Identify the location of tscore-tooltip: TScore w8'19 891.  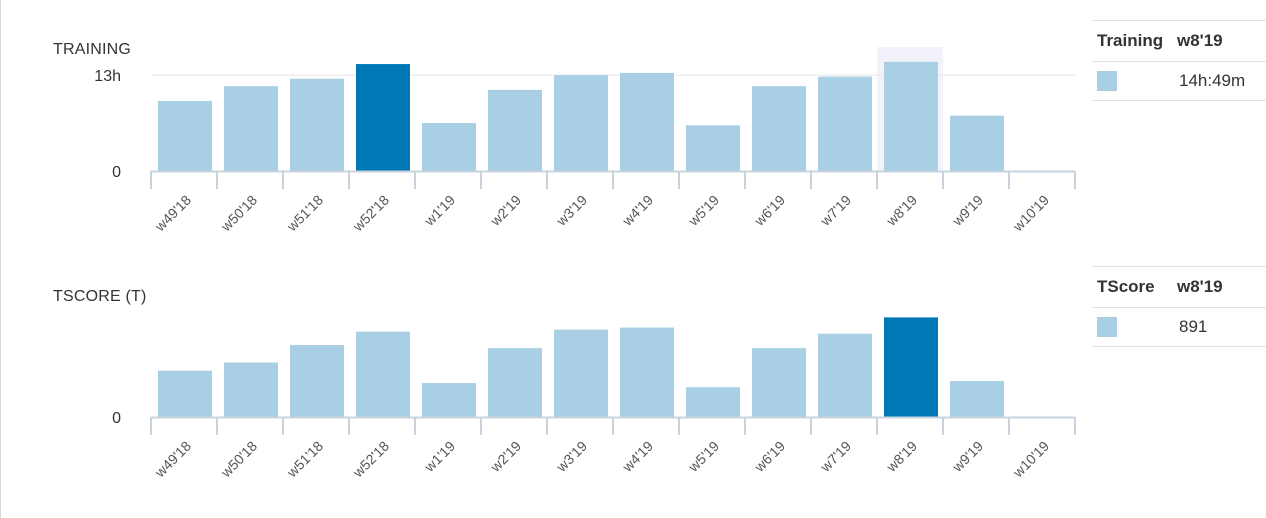
(1179, 306).